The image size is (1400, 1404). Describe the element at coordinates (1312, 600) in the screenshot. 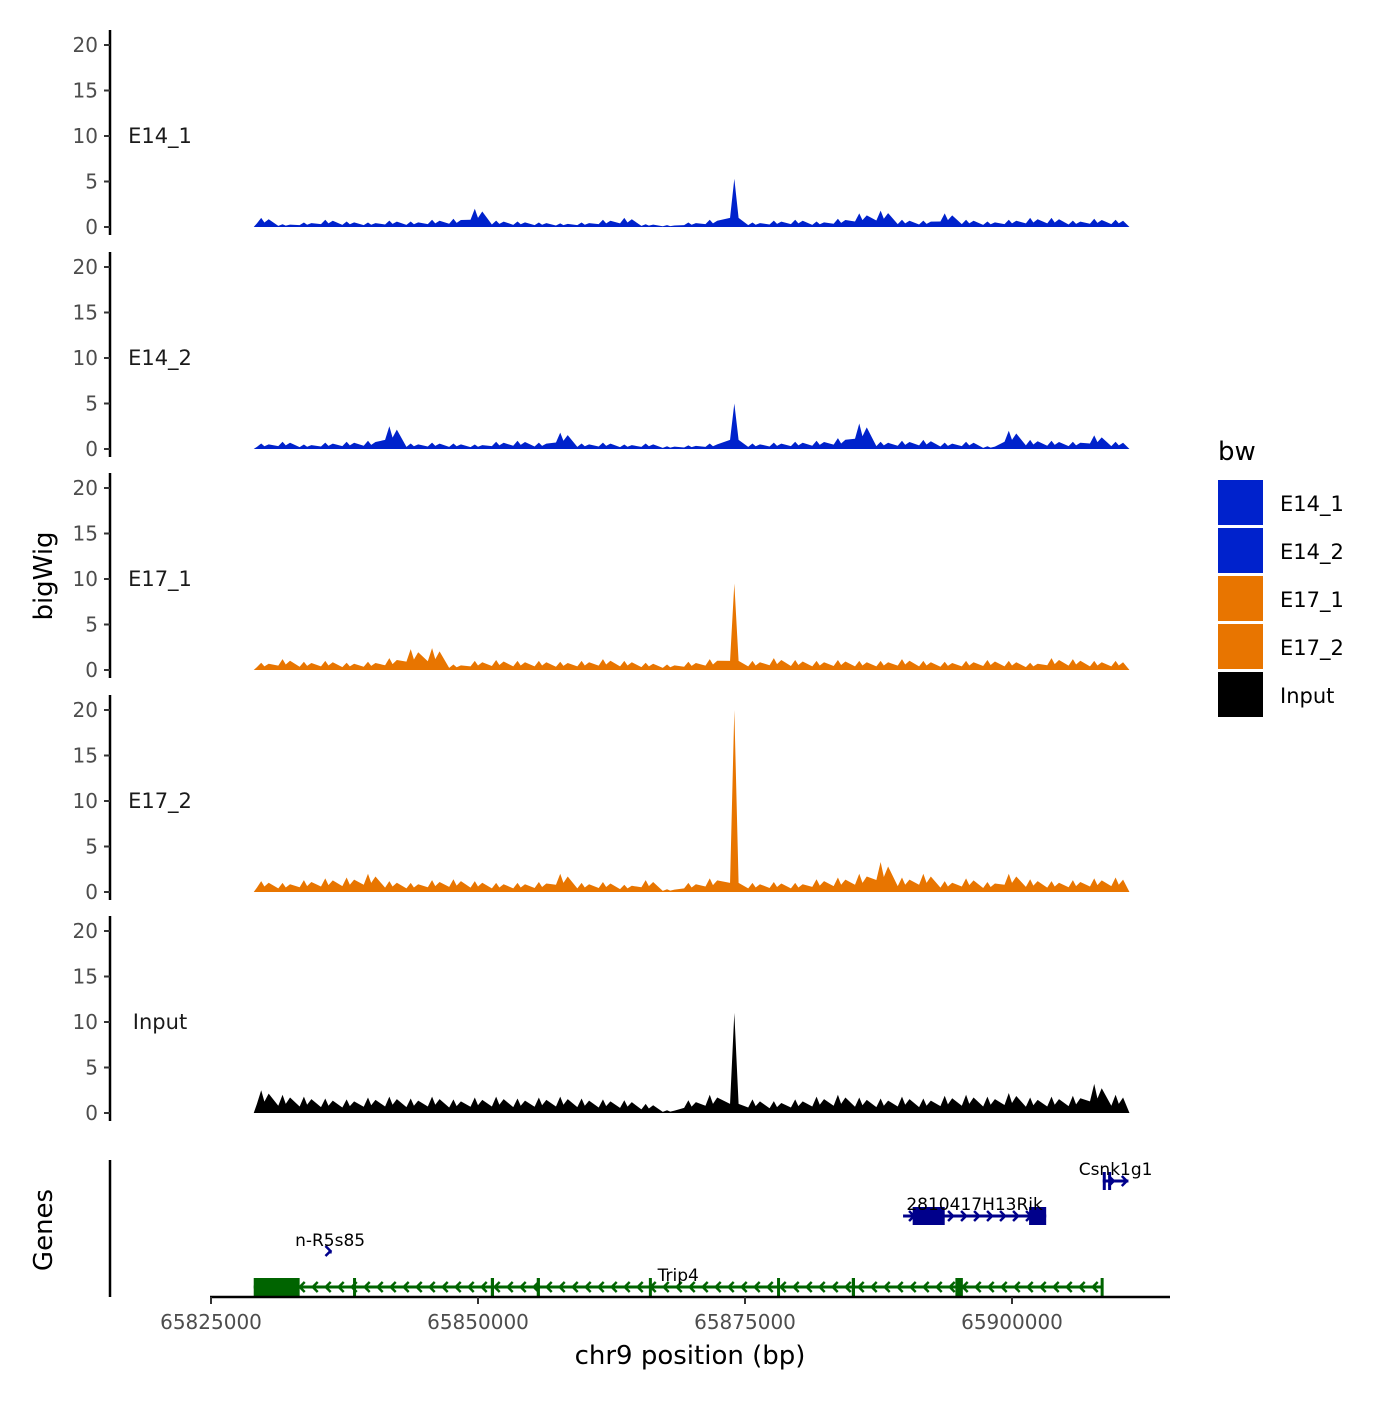

I see `legend-label: E17_1` at that location.